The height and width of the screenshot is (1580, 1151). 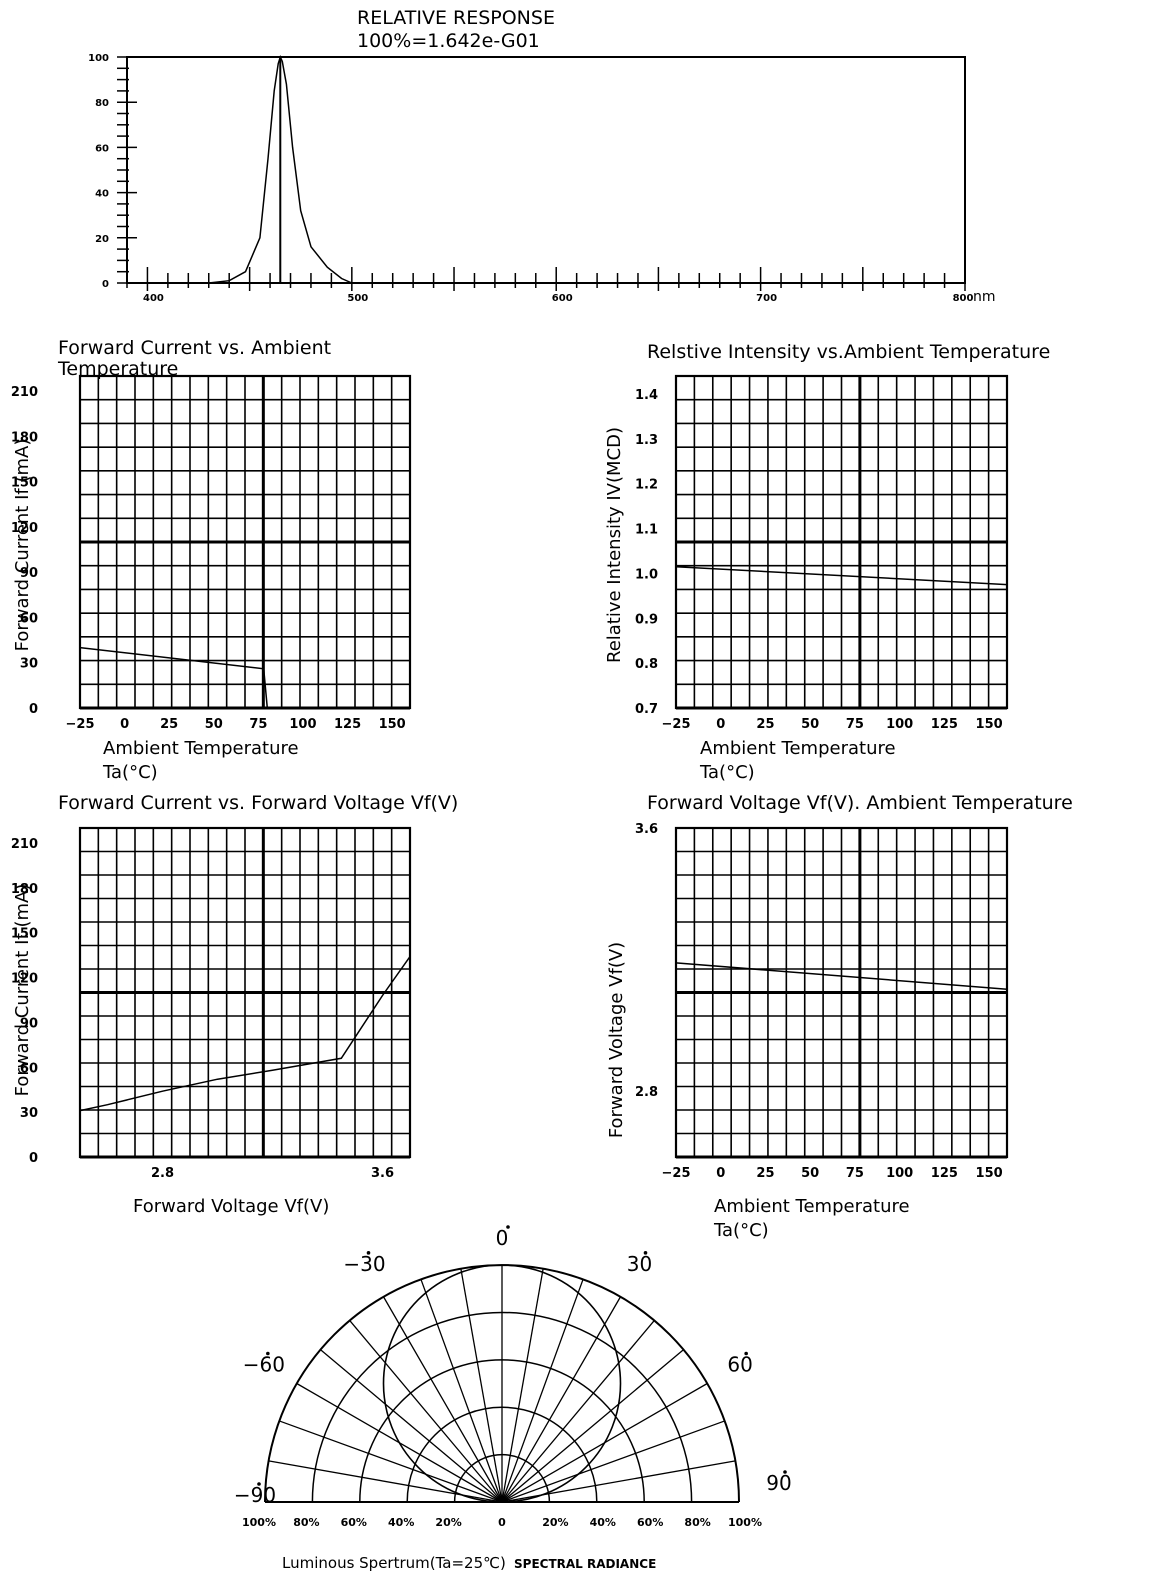 What do you see at coordinates (646, 619) in the screenshot?
I see `y-tick-label: 0.9` at bounding box center [646, 619].